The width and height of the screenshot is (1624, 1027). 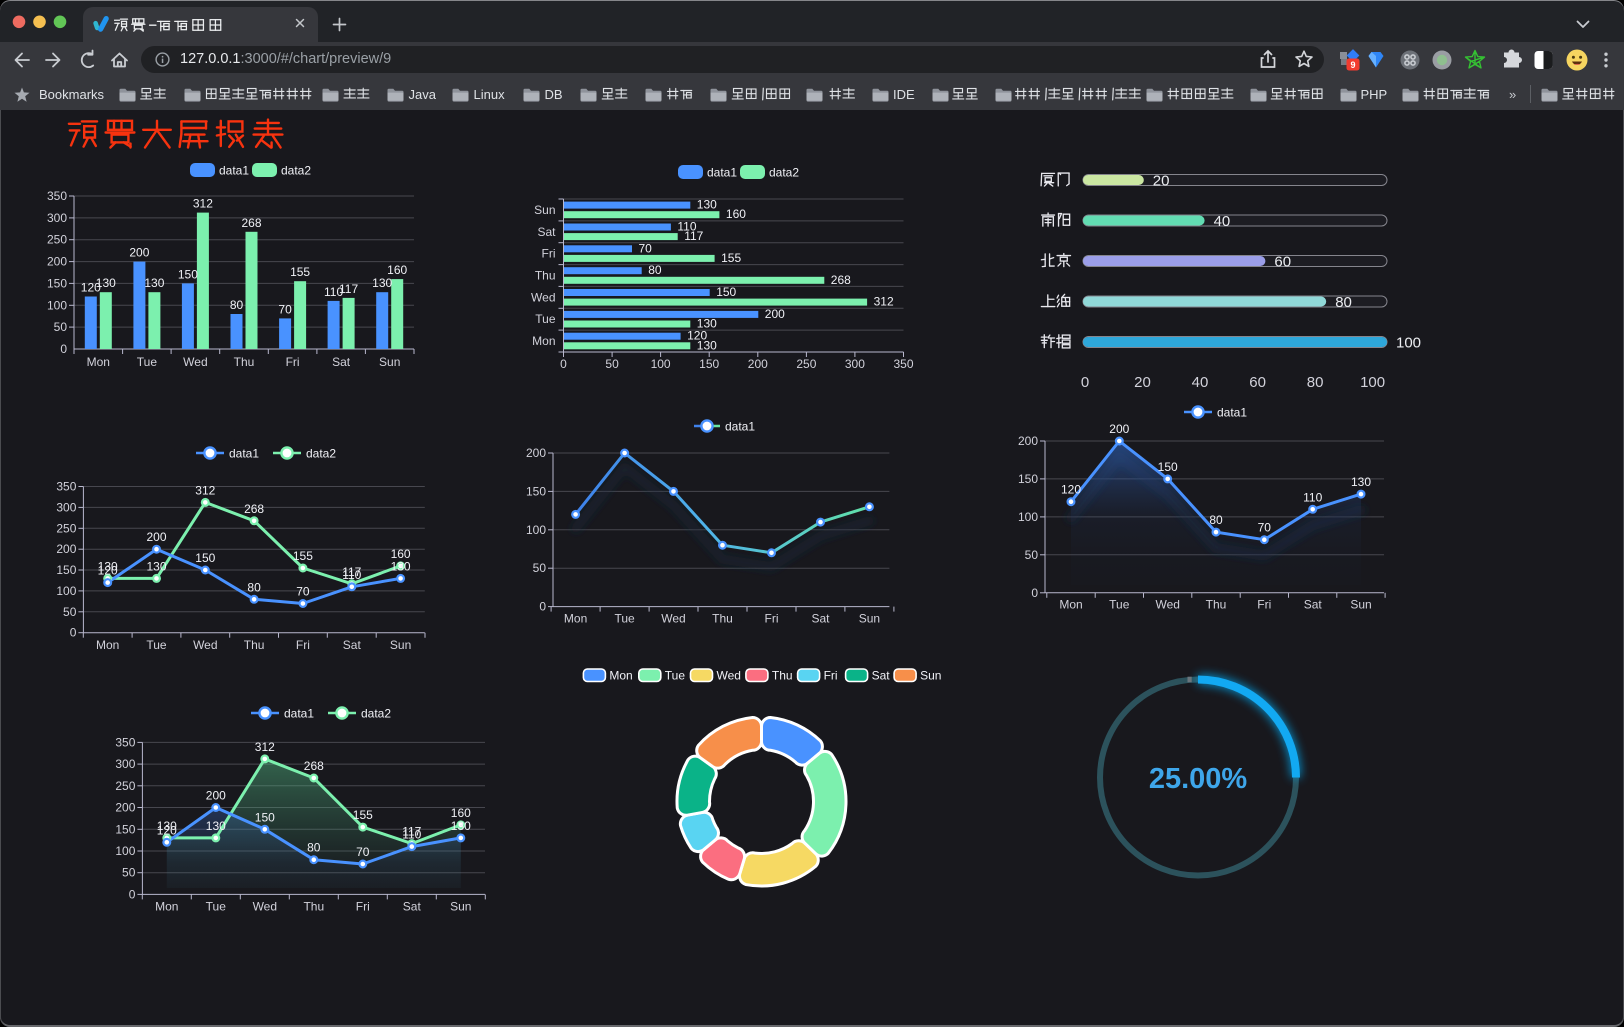 I want to click on svg-text: 25.00%, so click(x=1198, y=779).